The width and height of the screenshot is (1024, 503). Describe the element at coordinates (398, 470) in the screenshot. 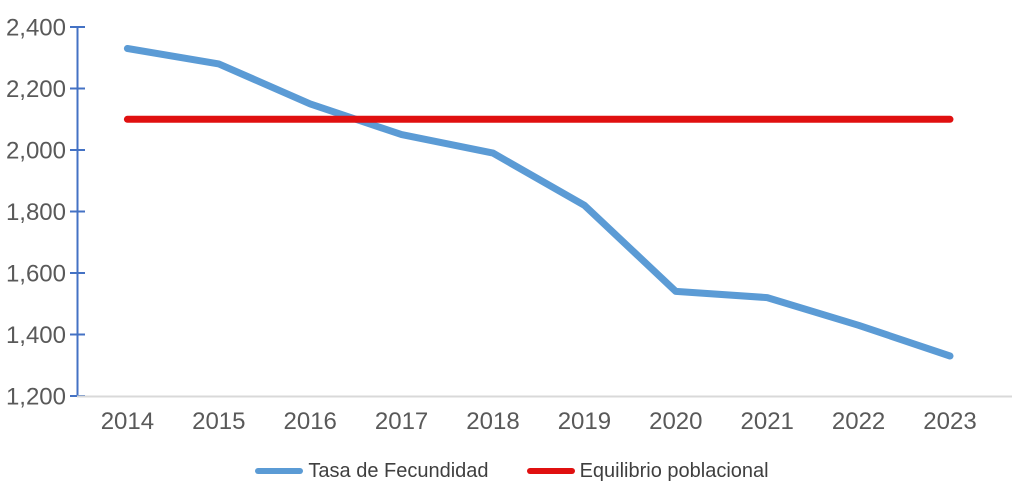

I see `legend-label-tasa-de-fecundidad: Tasa de Fecundidad` at that location.